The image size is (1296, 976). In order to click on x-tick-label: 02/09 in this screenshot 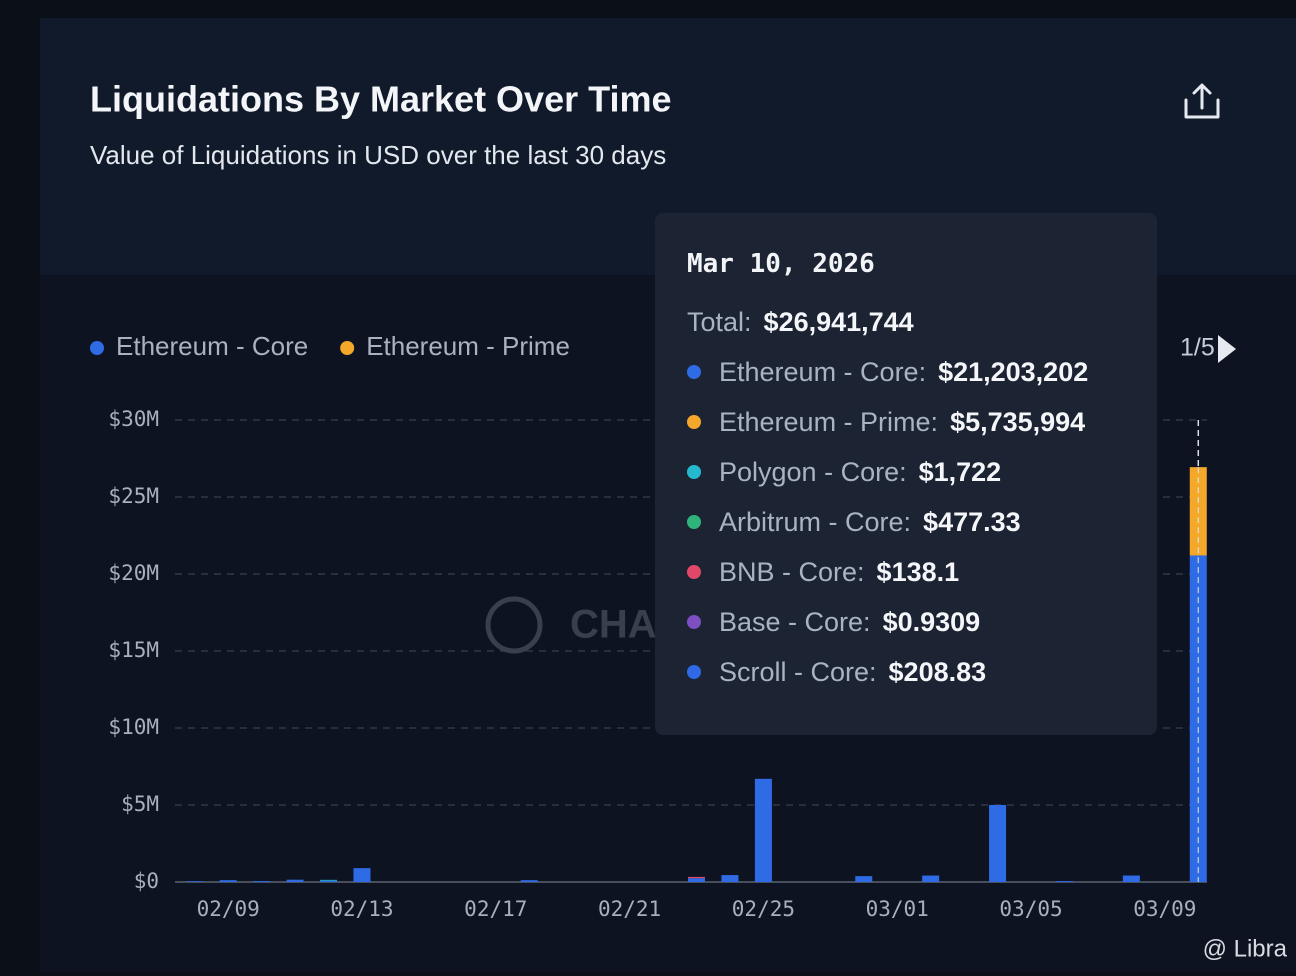, I will do `click(228, 909)`.